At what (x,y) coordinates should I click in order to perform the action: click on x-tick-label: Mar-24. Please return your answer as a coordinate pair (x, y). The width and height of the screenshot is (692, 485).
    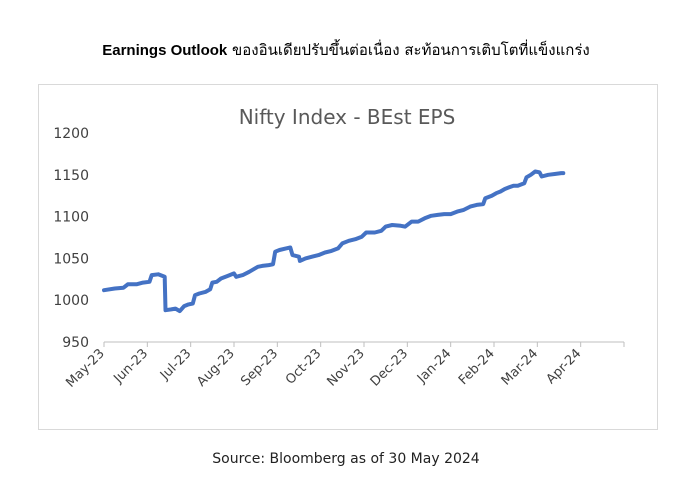
    Looking at the image, I should click on (520, 367).